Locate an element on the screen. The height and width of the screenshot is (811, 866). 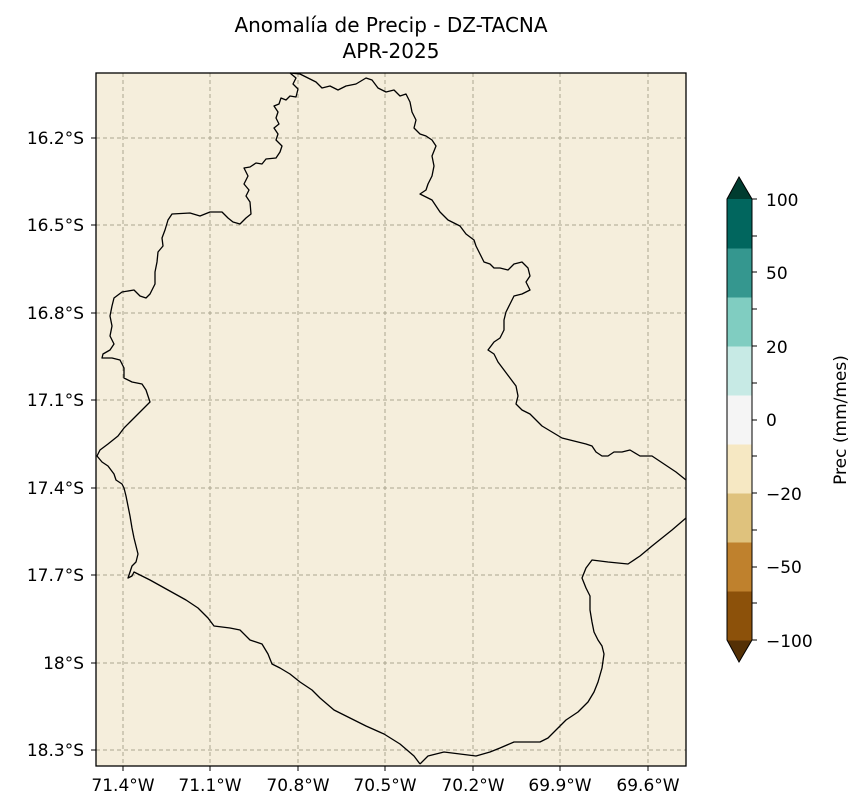
lon-tick-label: 69.9°W is located at coordinates (559, 786).